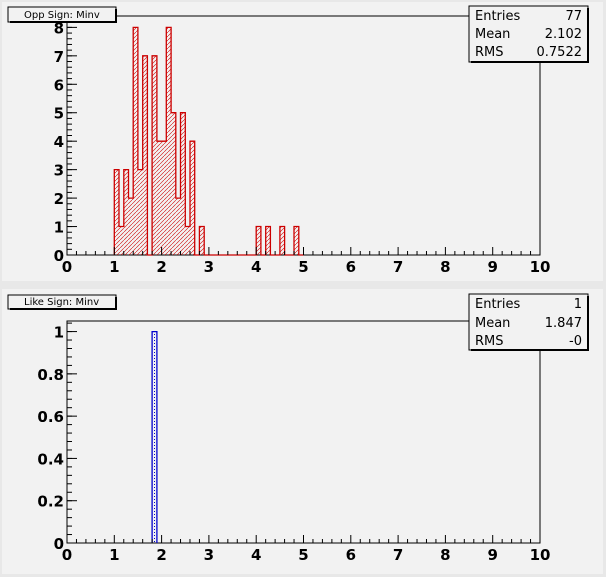 This screenshot has width=606, height=577. Describe the element at coordinates (50, 375) in the screenshot. I see `y-tick-label: 0.8` at that location.